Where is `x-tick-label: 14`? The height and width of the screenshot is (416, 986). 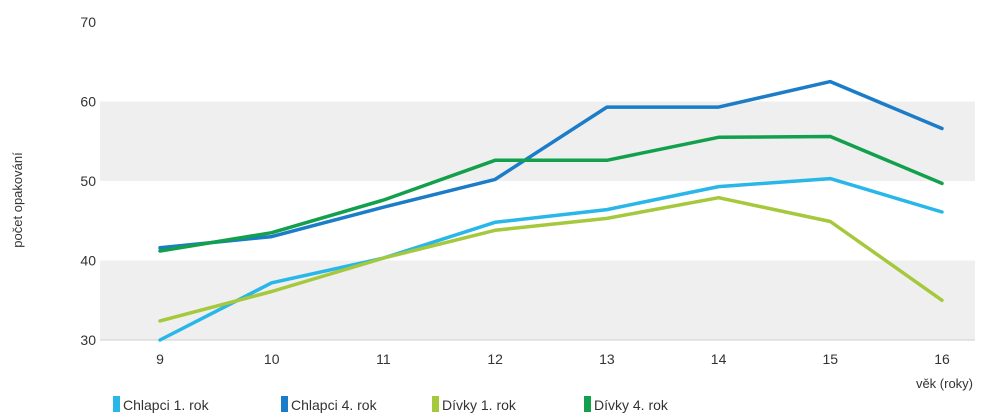 x-tick-label: 14 is located at coordinates (719, 359).